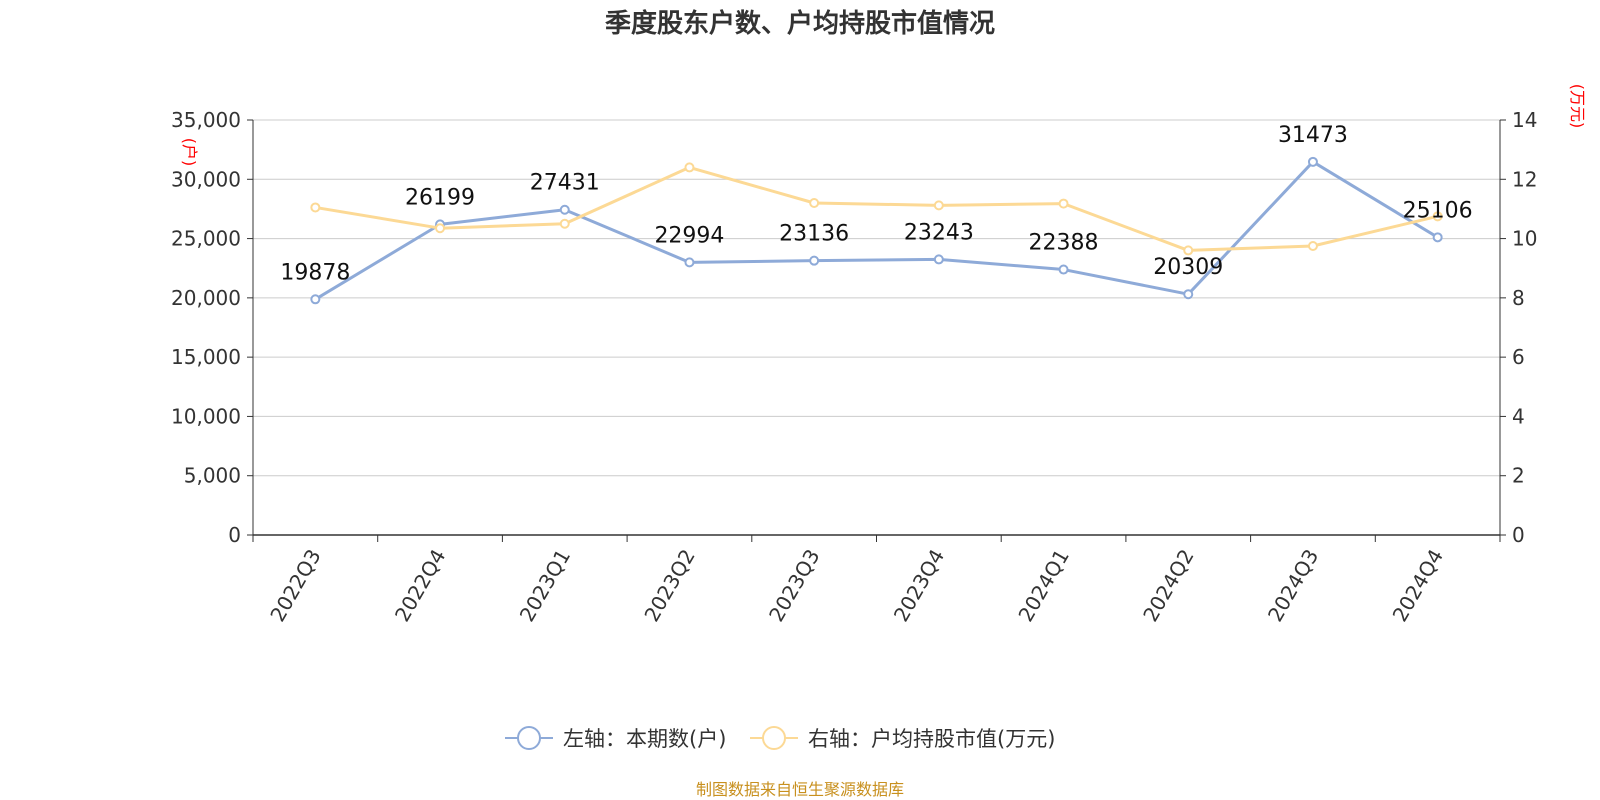 This screenshot has height=800, width=1600. Describe the element at coordinates (206, 239) in the screenshot. I see `left-tick-label: 25,000` at that location.